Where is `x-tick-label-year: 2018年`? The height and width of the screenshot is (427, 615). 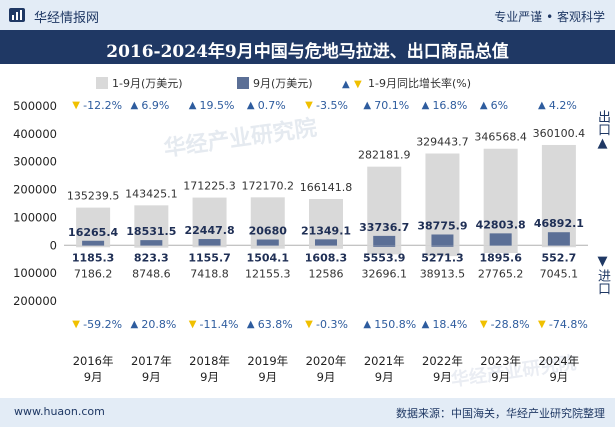
x-tick-label-year: 2018年 is located at coordinates (209, 361).